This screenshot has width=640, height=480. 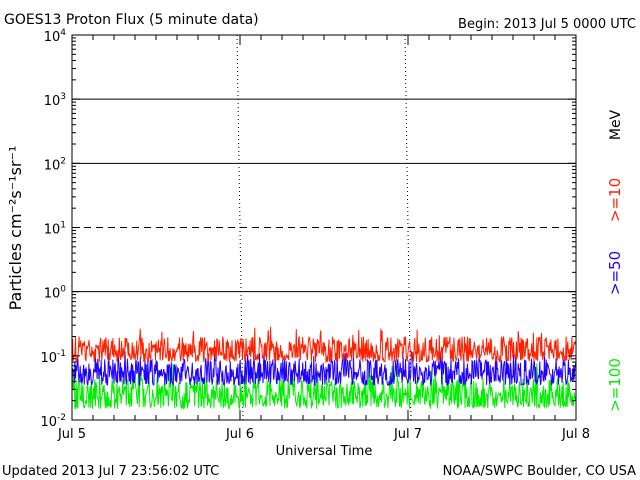 I want to click on updated-timestamp: Updated 2013 Jul 7 23:56:02 UTC, so click(x=110, y=471).